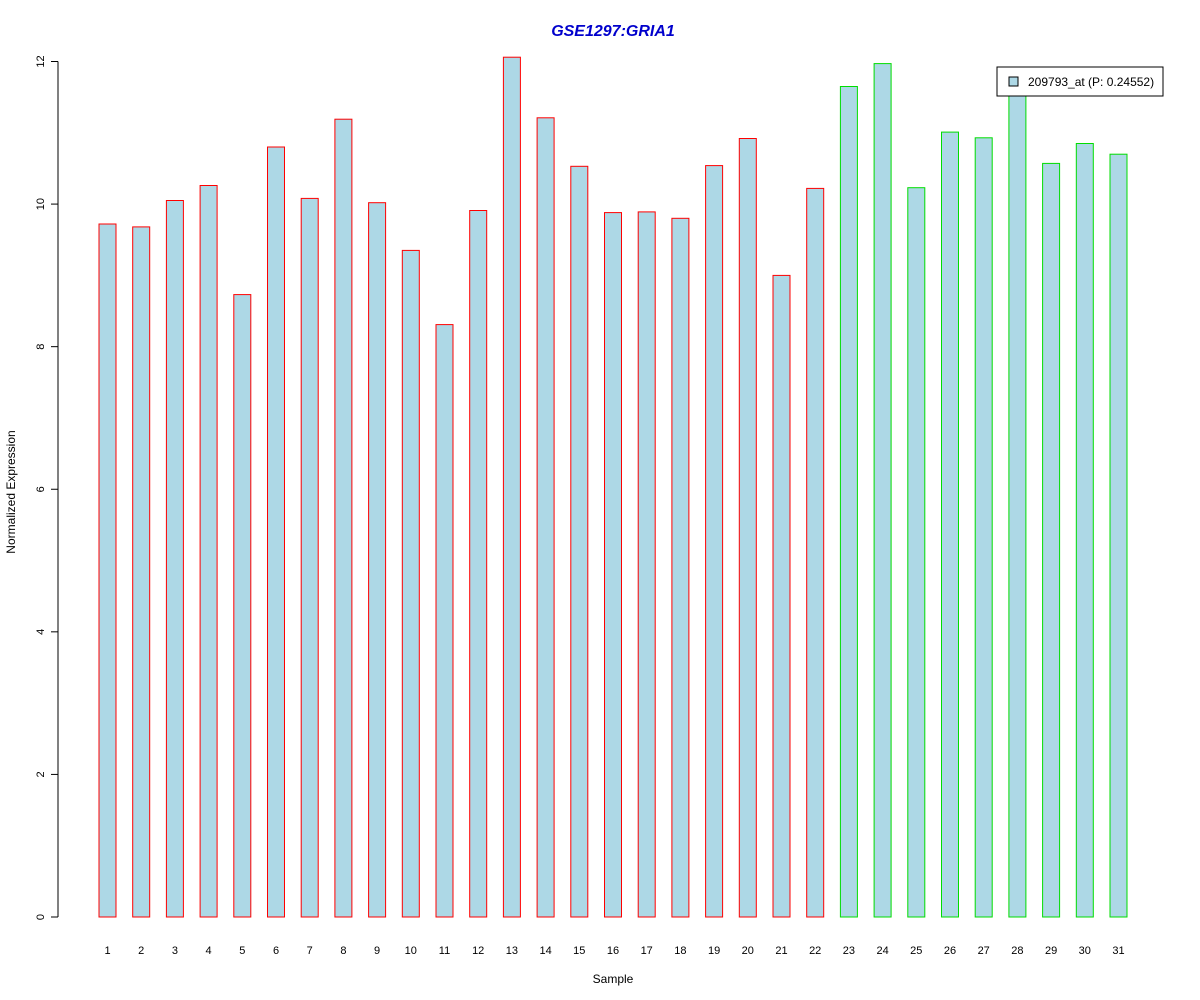  What do you see at coordinates (748, 951) in the screenshot?
I see `x-tick-label: 20` at bounding box center [748, 951].